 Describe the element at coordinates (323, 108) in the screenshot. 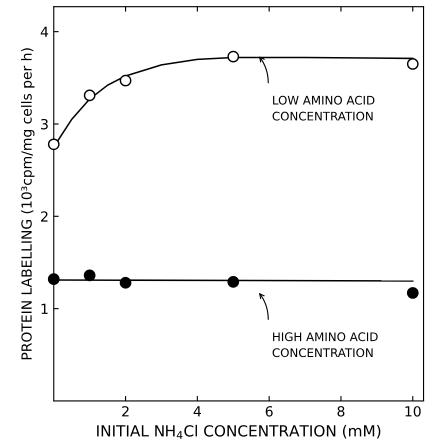

I see `annotation: LOW AMINO ACID CONCENTRATION` at that location.